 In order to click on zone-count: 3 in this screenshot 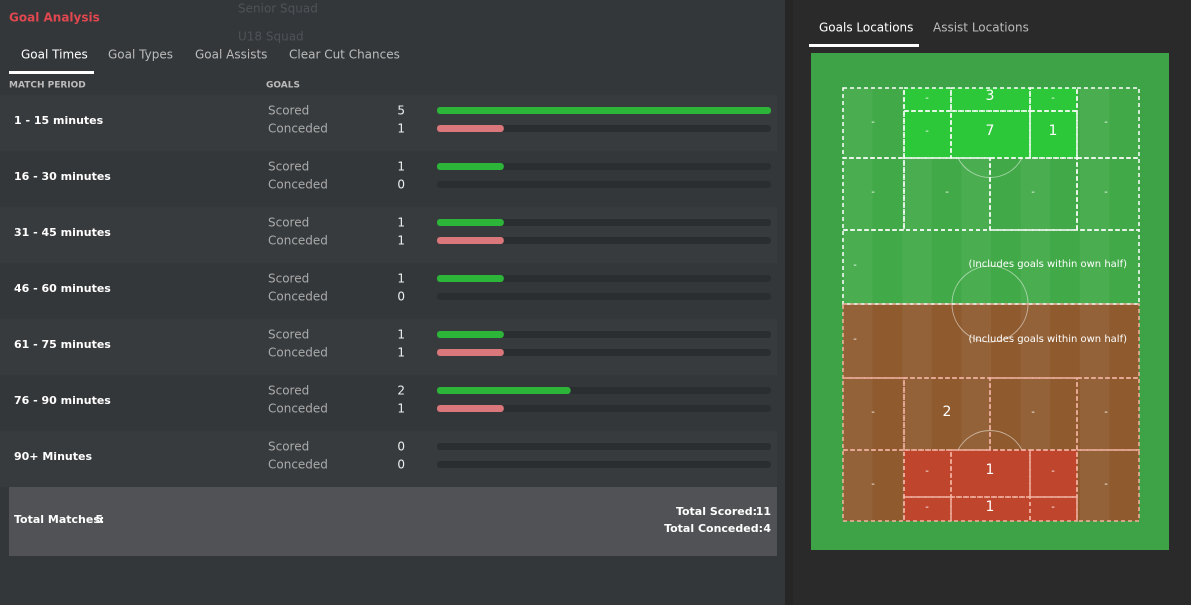, I will do `click(990, 96)`.